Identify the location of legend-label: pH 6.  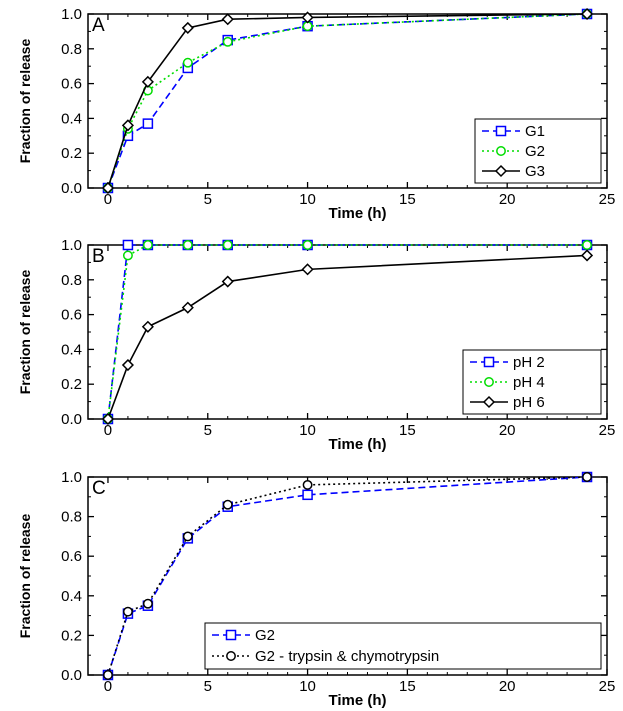
(529, 402).